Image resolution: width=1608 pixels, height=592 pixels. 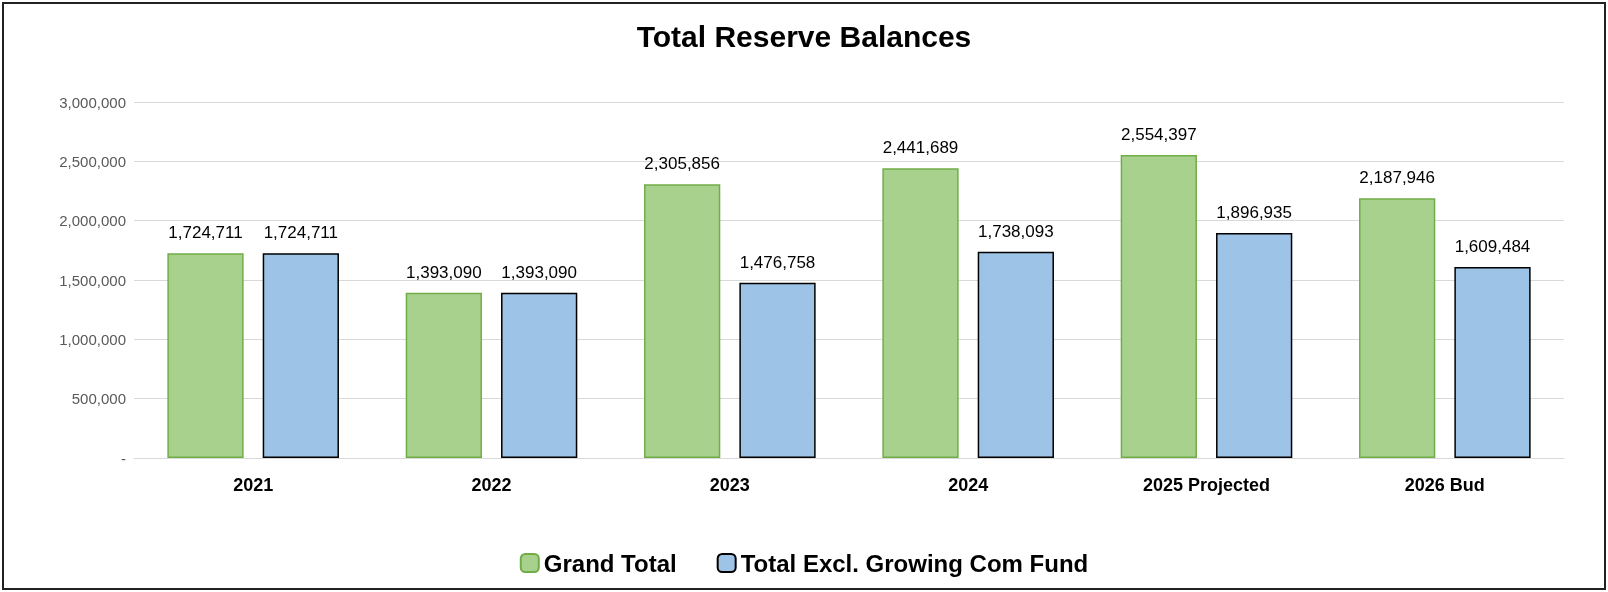 I want to click on y-tick-label: 2,500,000, so click(x=92, y=161).